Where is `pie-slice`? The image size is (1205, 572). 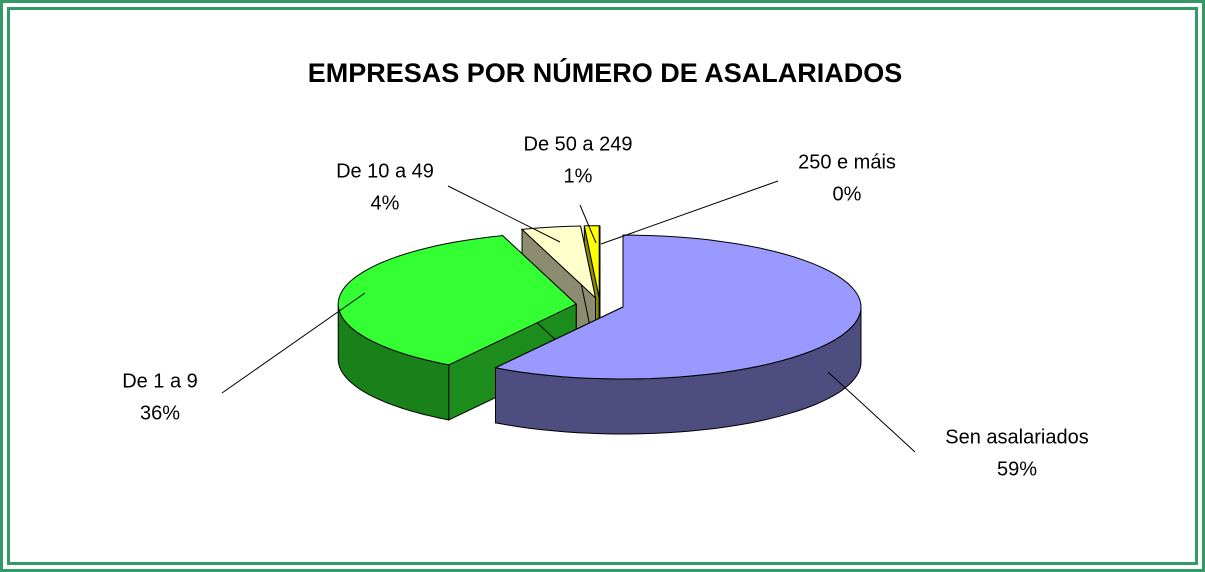 pie-slice is located at coordinates (677, 334).